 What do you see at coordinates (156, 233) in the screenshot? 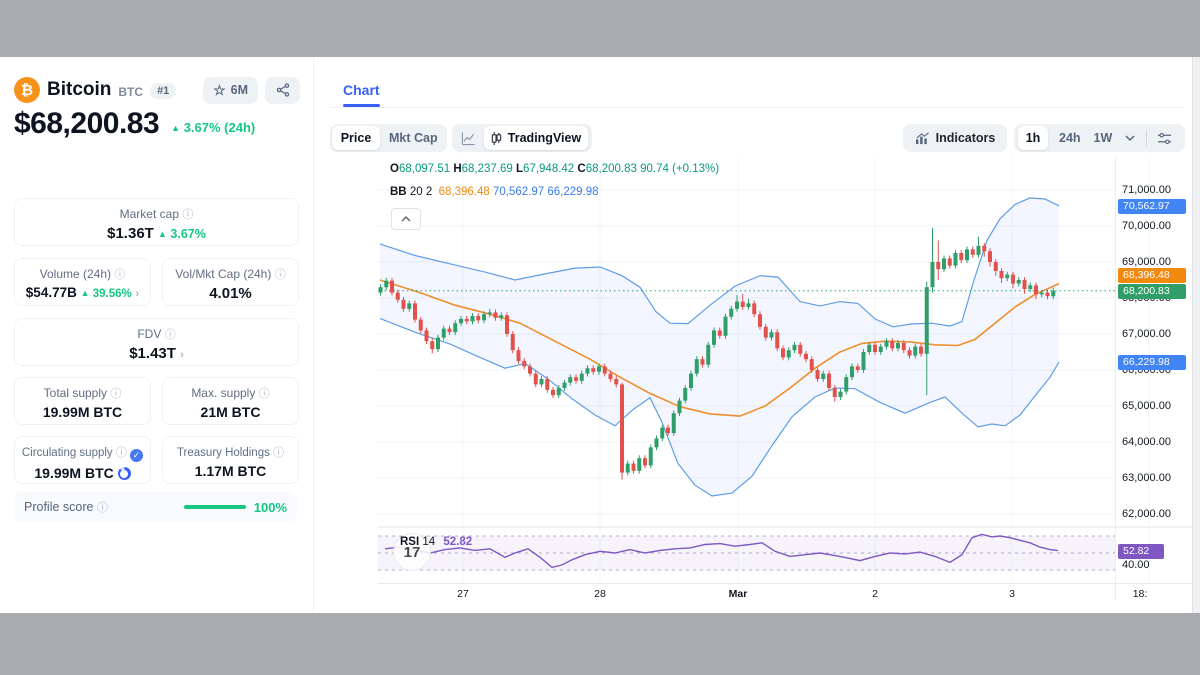
I see `market-cap-value: $1.36T ▲ 3.67%` at bounding box center [156, 233].